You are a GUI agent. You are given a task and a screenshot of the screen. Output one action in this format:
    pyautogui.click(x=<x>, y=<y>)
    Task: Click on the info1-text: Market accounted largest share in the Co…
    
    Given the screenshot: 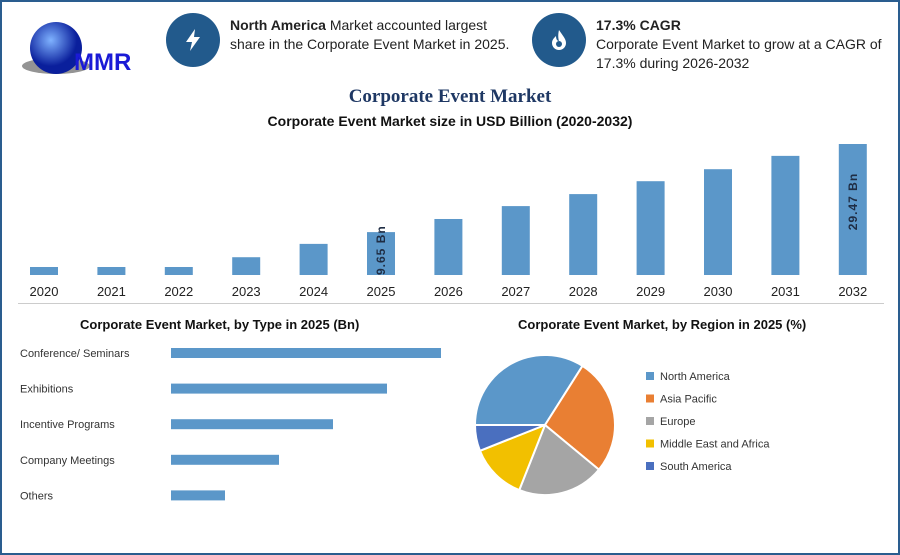 What is the action you would take?
    pyautogui.click(x=370, y=34)
    